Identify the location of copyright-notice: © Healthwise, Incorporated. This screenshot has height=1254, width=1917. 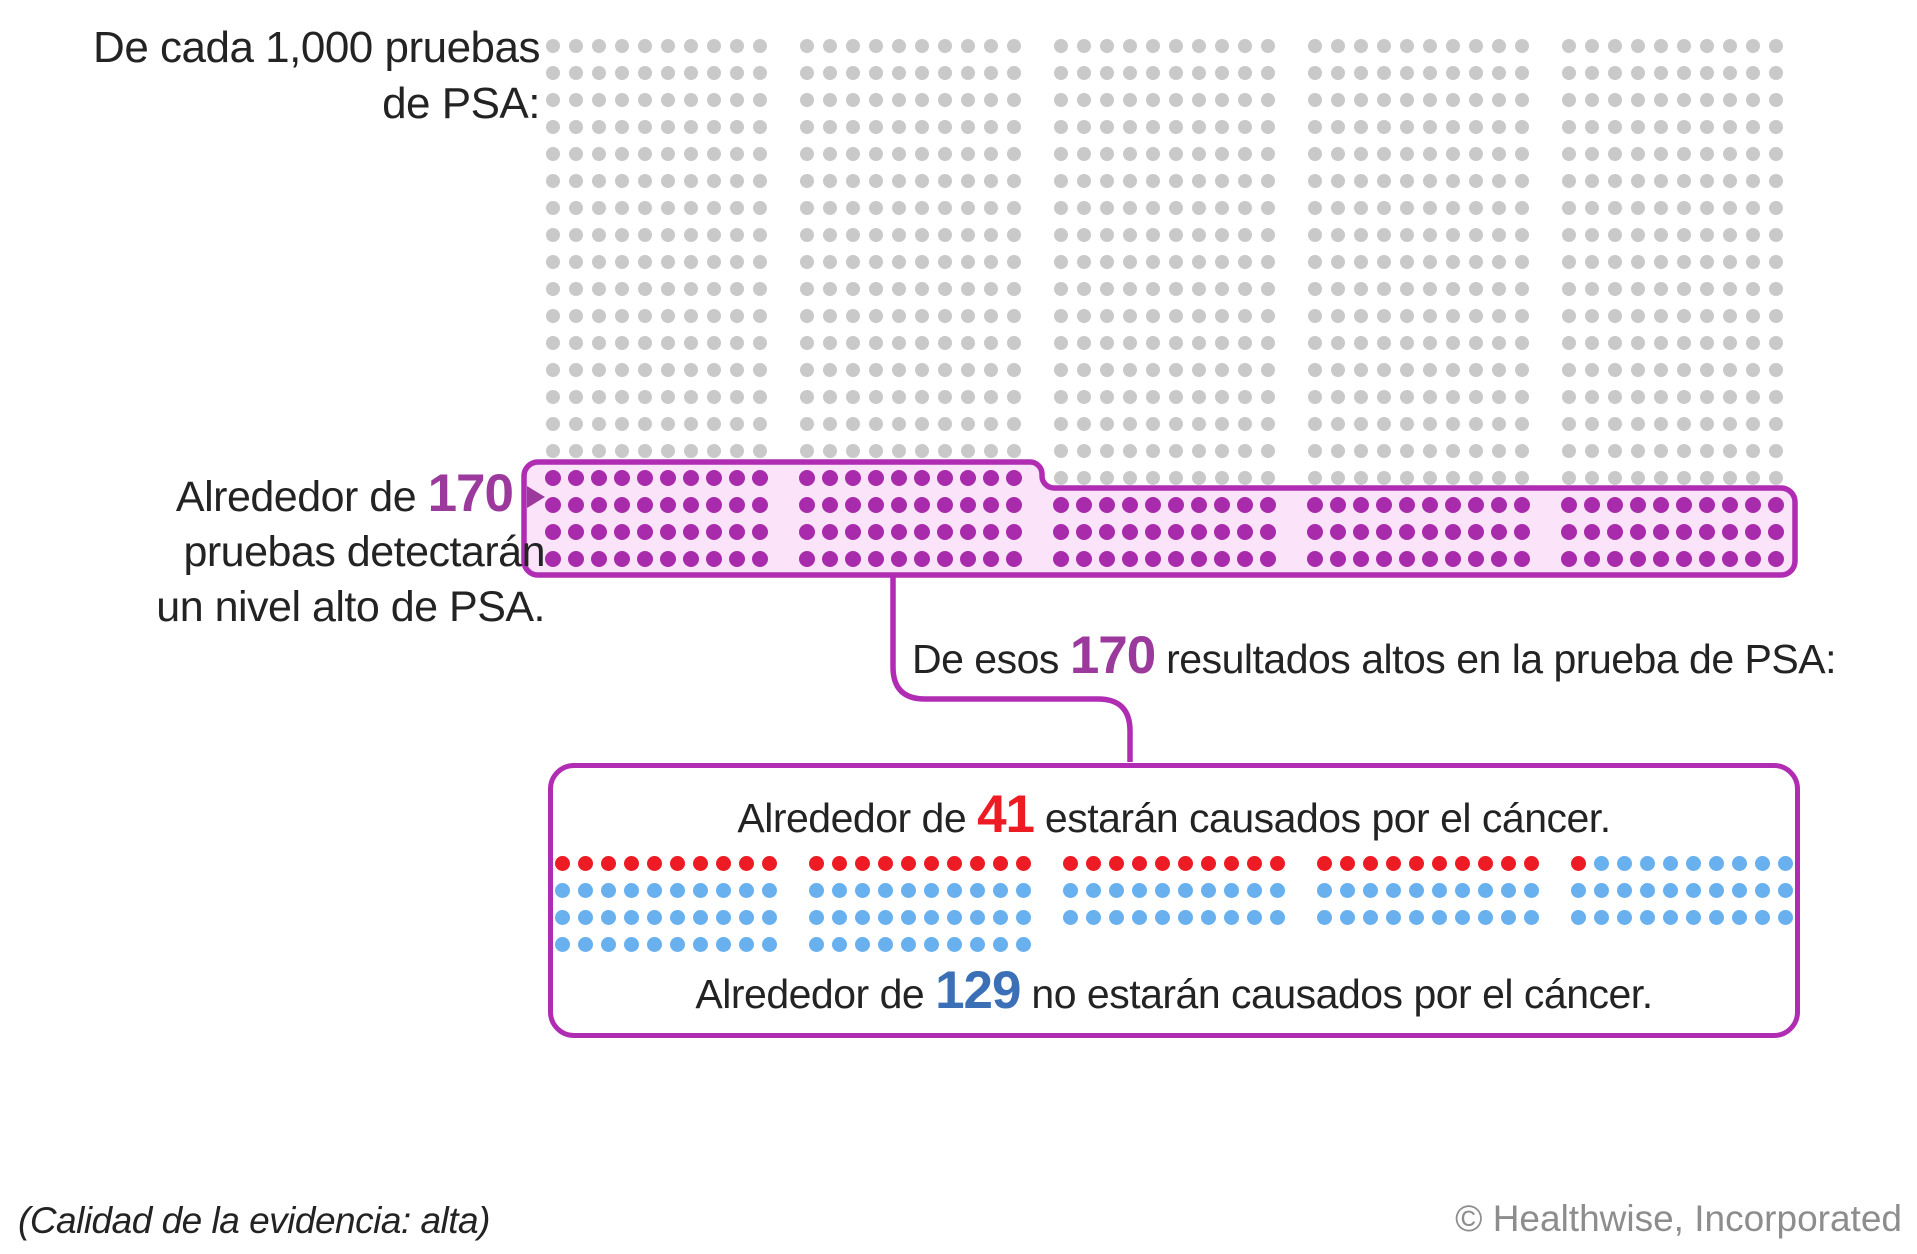
(1678, 1218).